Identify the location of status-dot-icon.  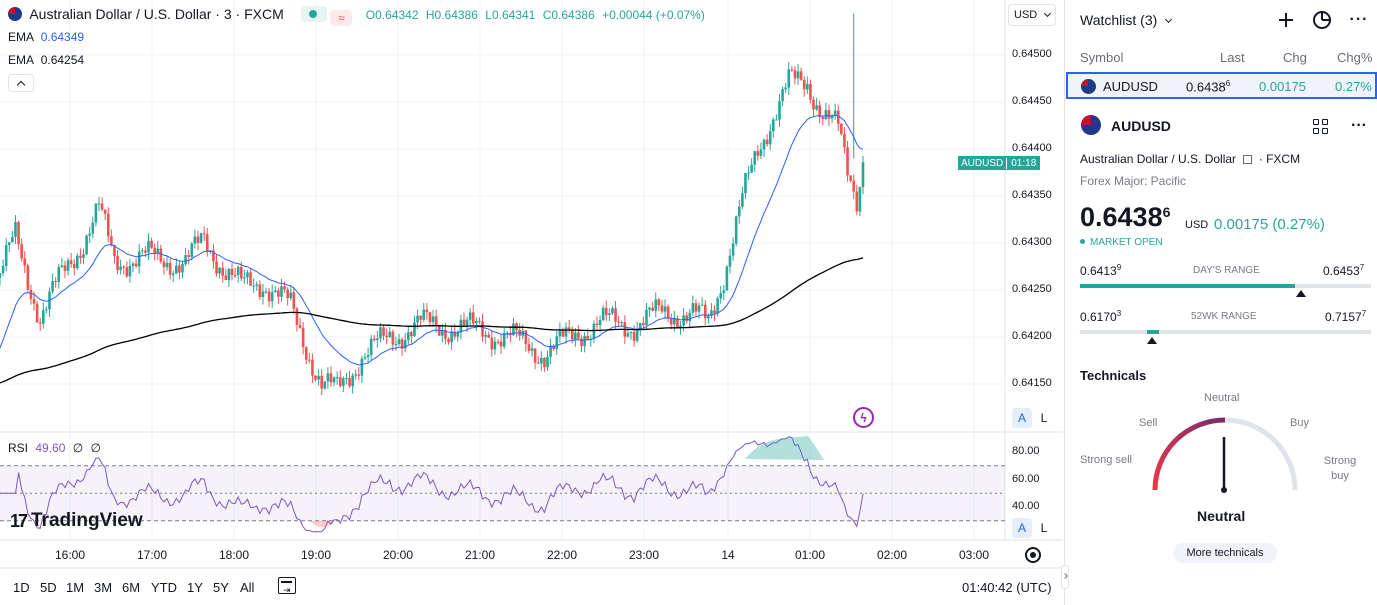
(1082, 241).